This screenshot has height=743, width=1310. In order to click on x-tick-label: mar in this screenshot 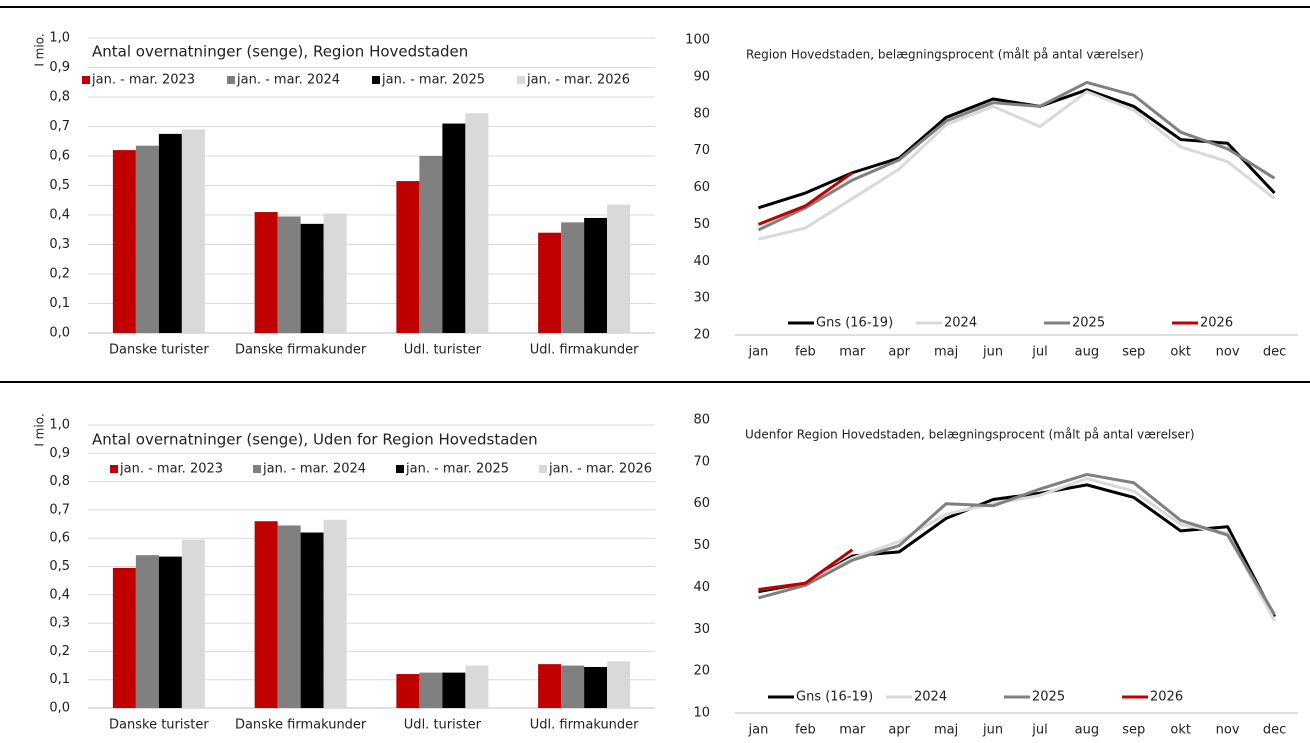, I will do `click(852, 352)`.